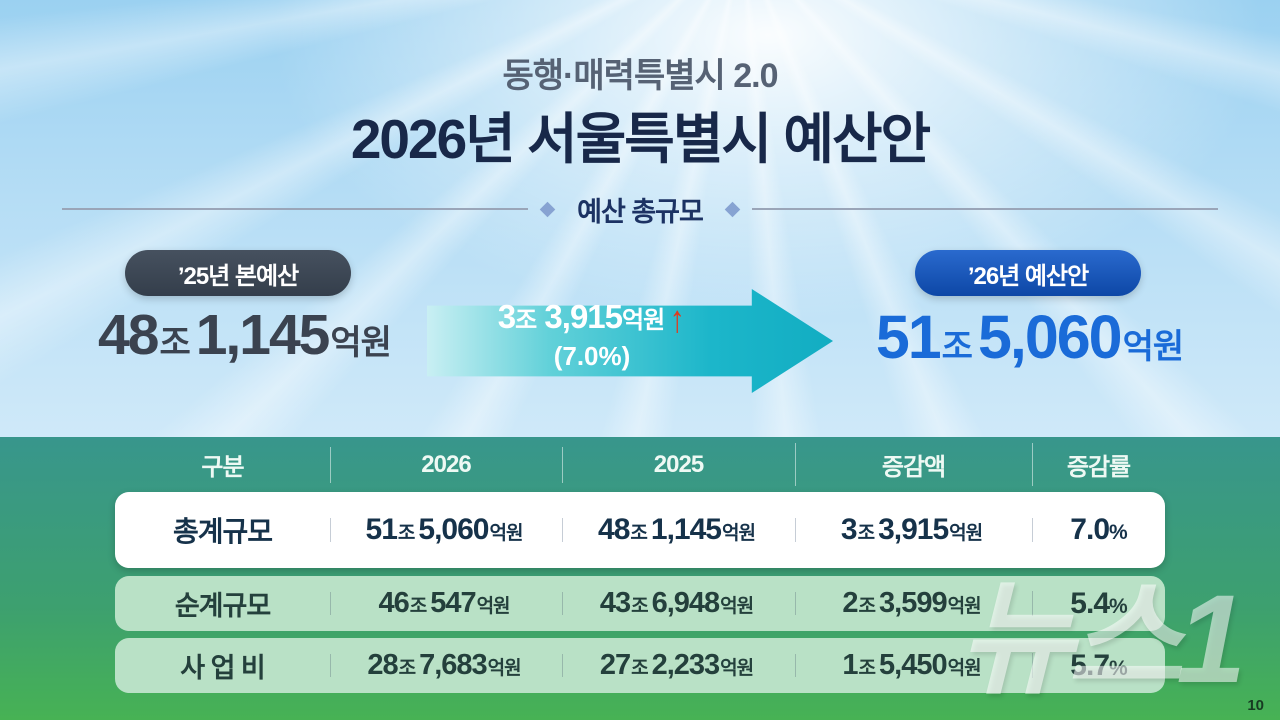 The width and height of the screenshot is (1280, 720). What do you see at coordinates (1050, 337) in the screenshot?
I see `amount-2026-eok: 5,060` at bounding box center [1050, 337].